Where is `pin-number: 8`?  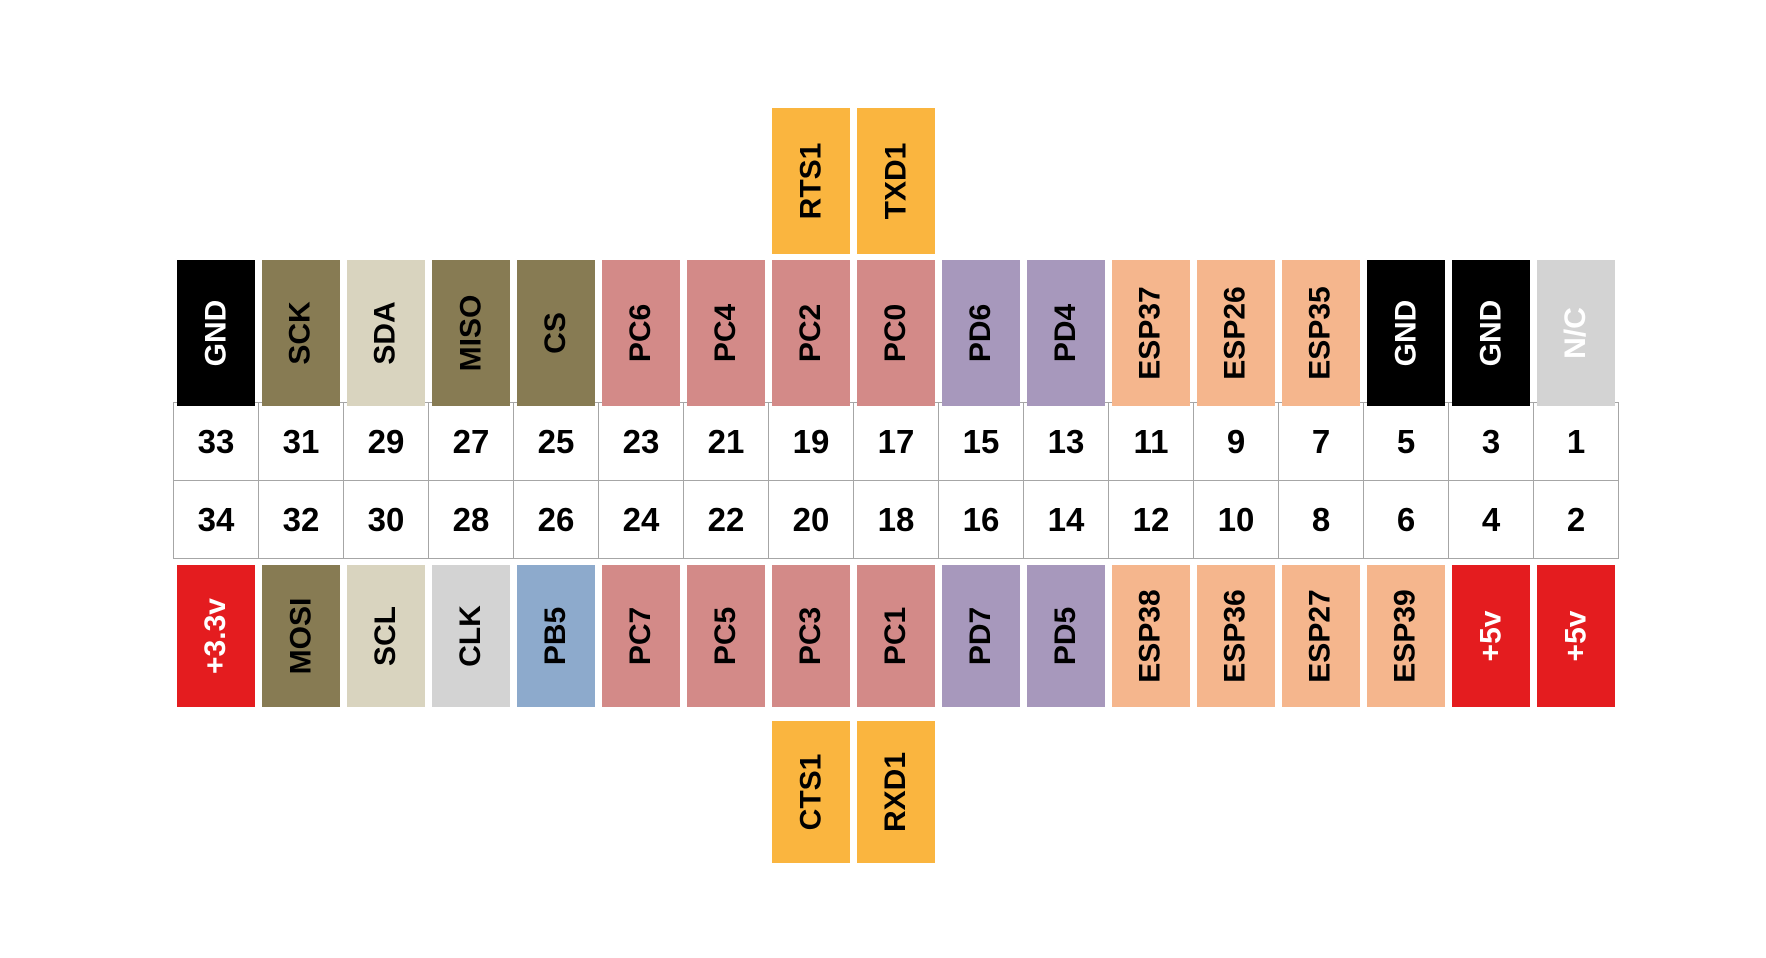
pin-number: 8 is located at coordinates (1321, 519).